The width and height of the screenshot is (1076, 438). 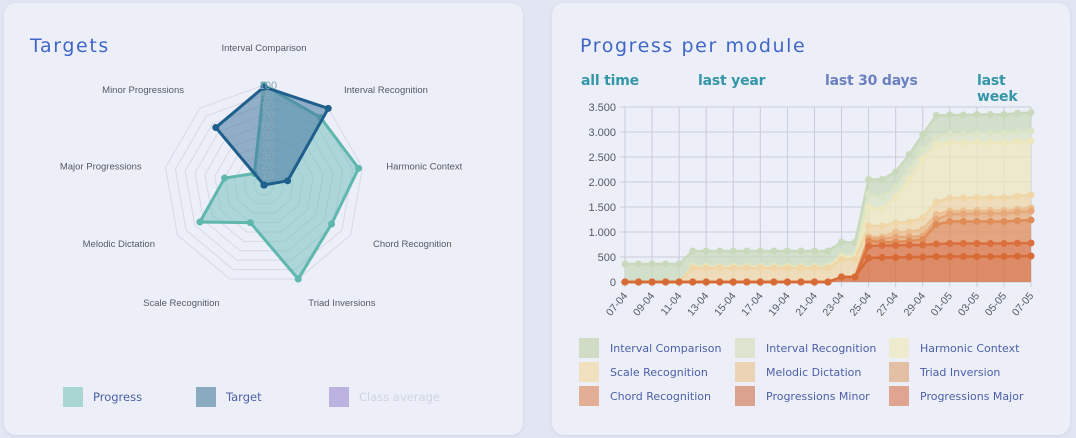 I want to click on legend-item-progress: Progress, so click(x=102, y=397).